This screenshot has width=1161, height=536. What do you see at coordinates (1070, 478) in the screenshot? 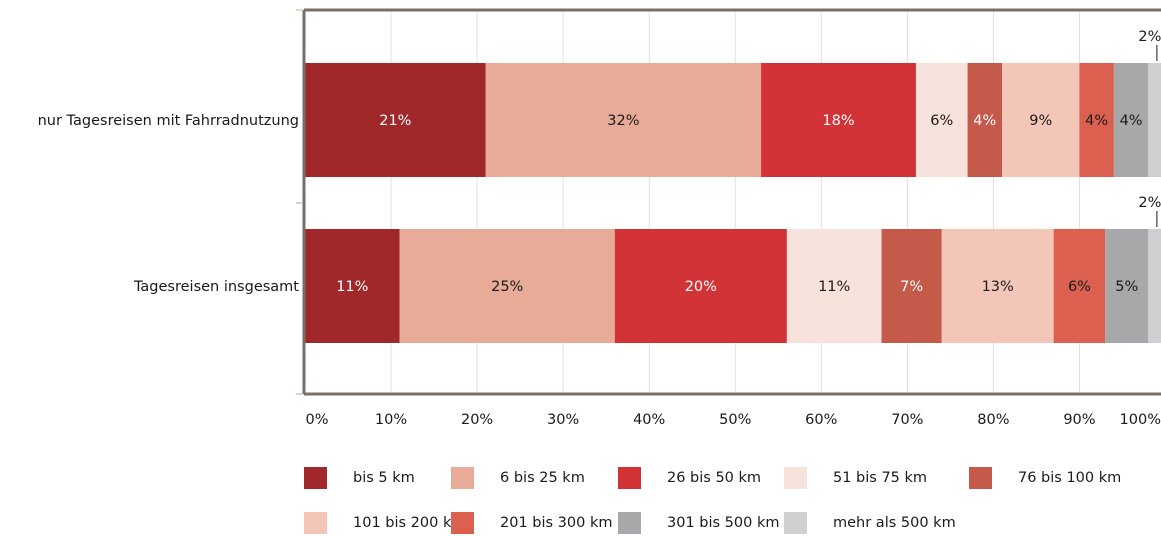
I see `legend-label: 76 bis 100 km` at bounding box center [1070, 478].